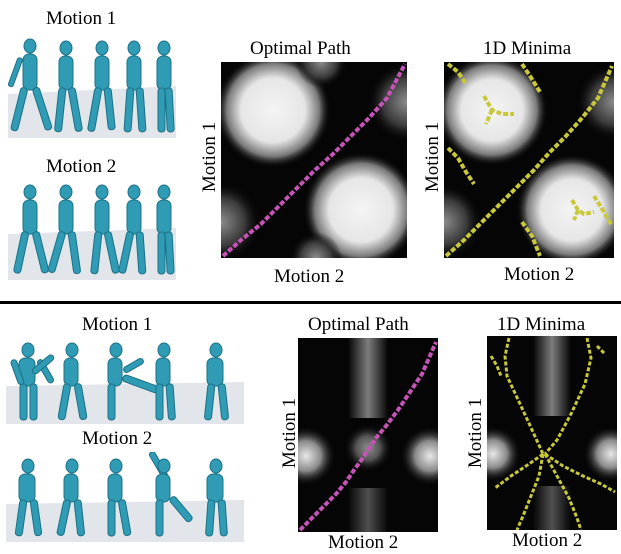 The image size is (621, 554). I want to click on bottom-optimal-path-title: Optimal Path, so click(358, 324).